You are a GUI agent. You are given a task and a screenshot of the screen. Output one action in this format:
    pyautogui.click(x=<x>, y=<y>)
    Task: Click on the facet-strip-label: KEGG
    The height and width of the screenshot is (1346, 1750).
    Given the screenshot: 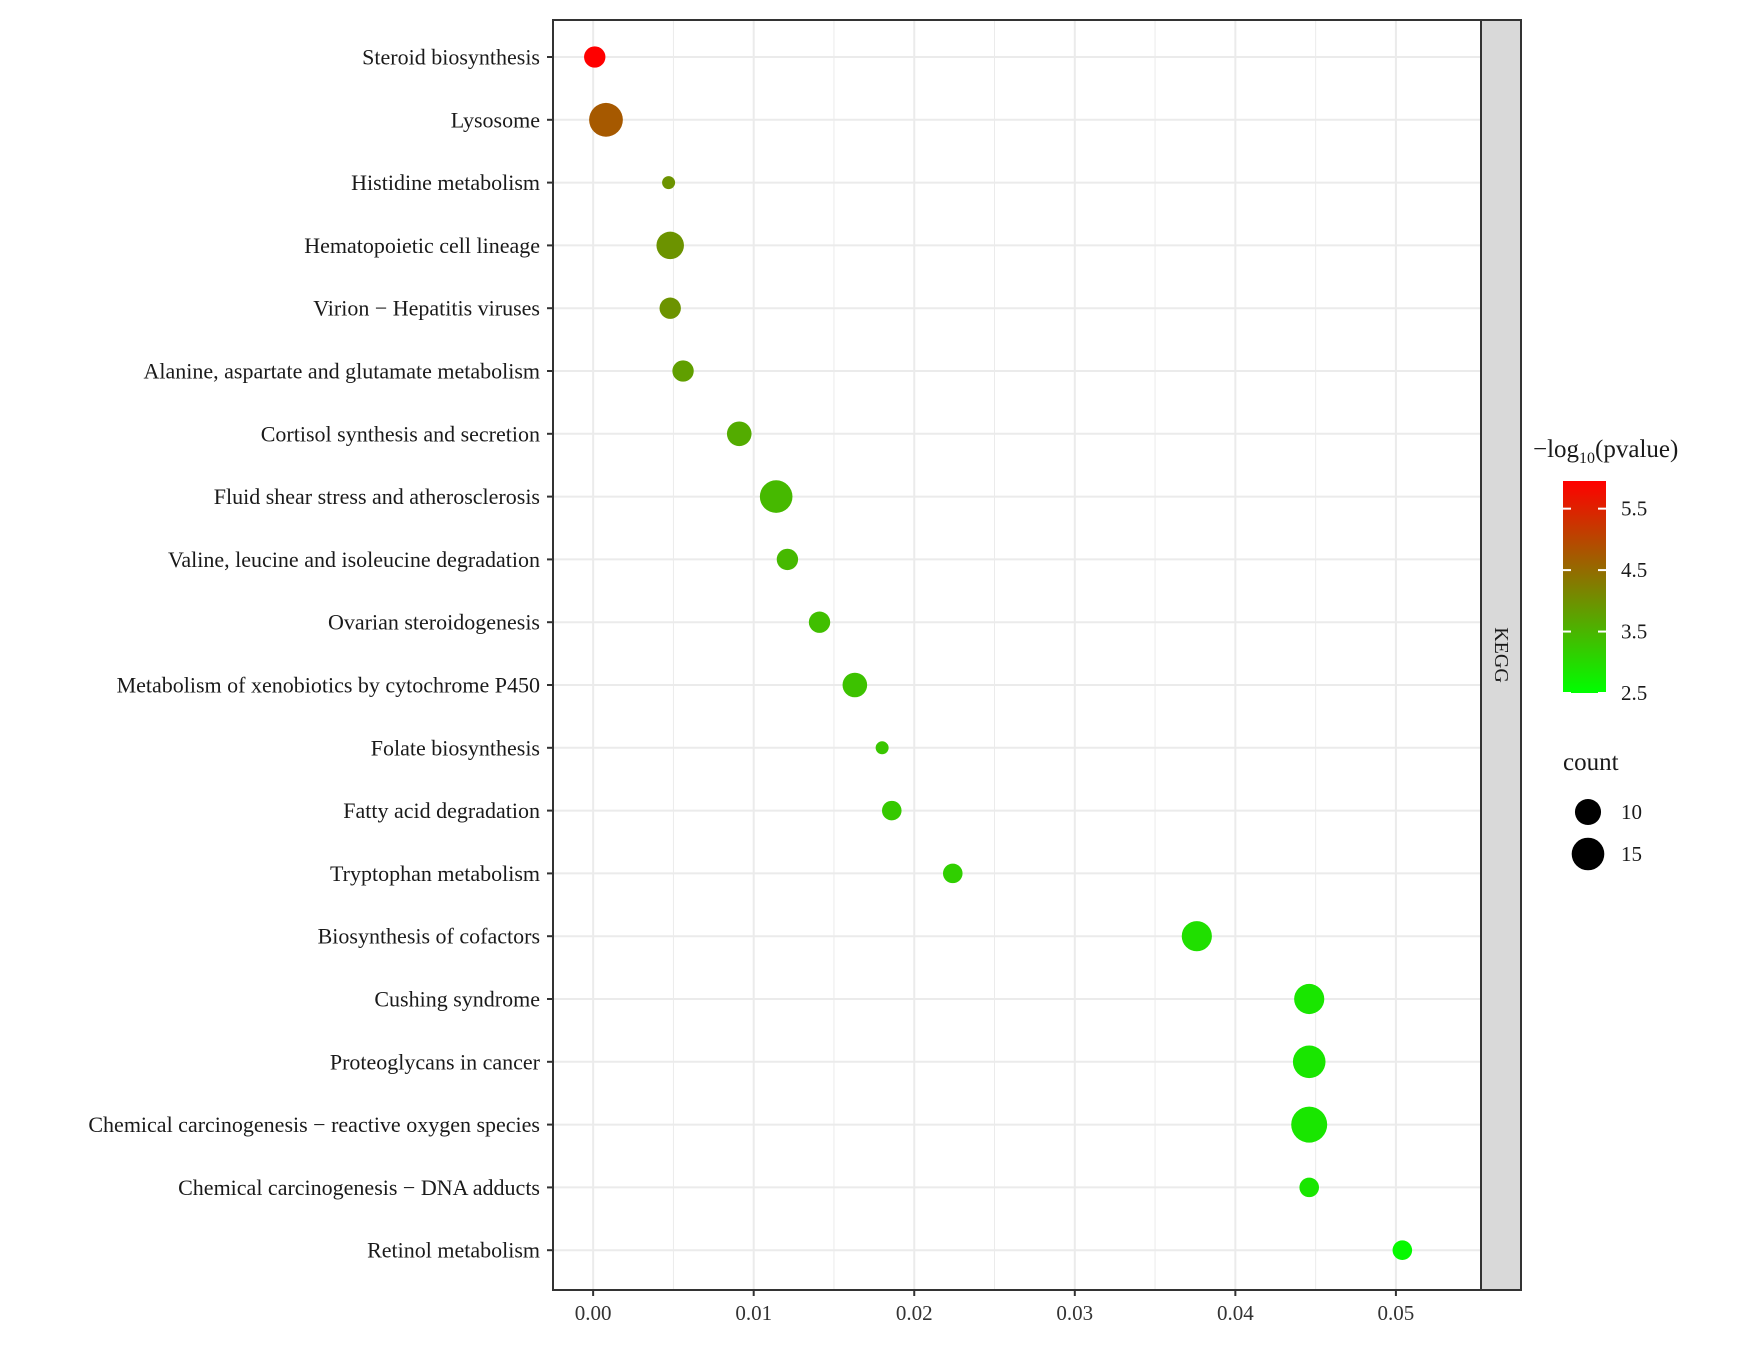 What is the action you would take?
    pyautogui.click(x=1501, y=655)
    